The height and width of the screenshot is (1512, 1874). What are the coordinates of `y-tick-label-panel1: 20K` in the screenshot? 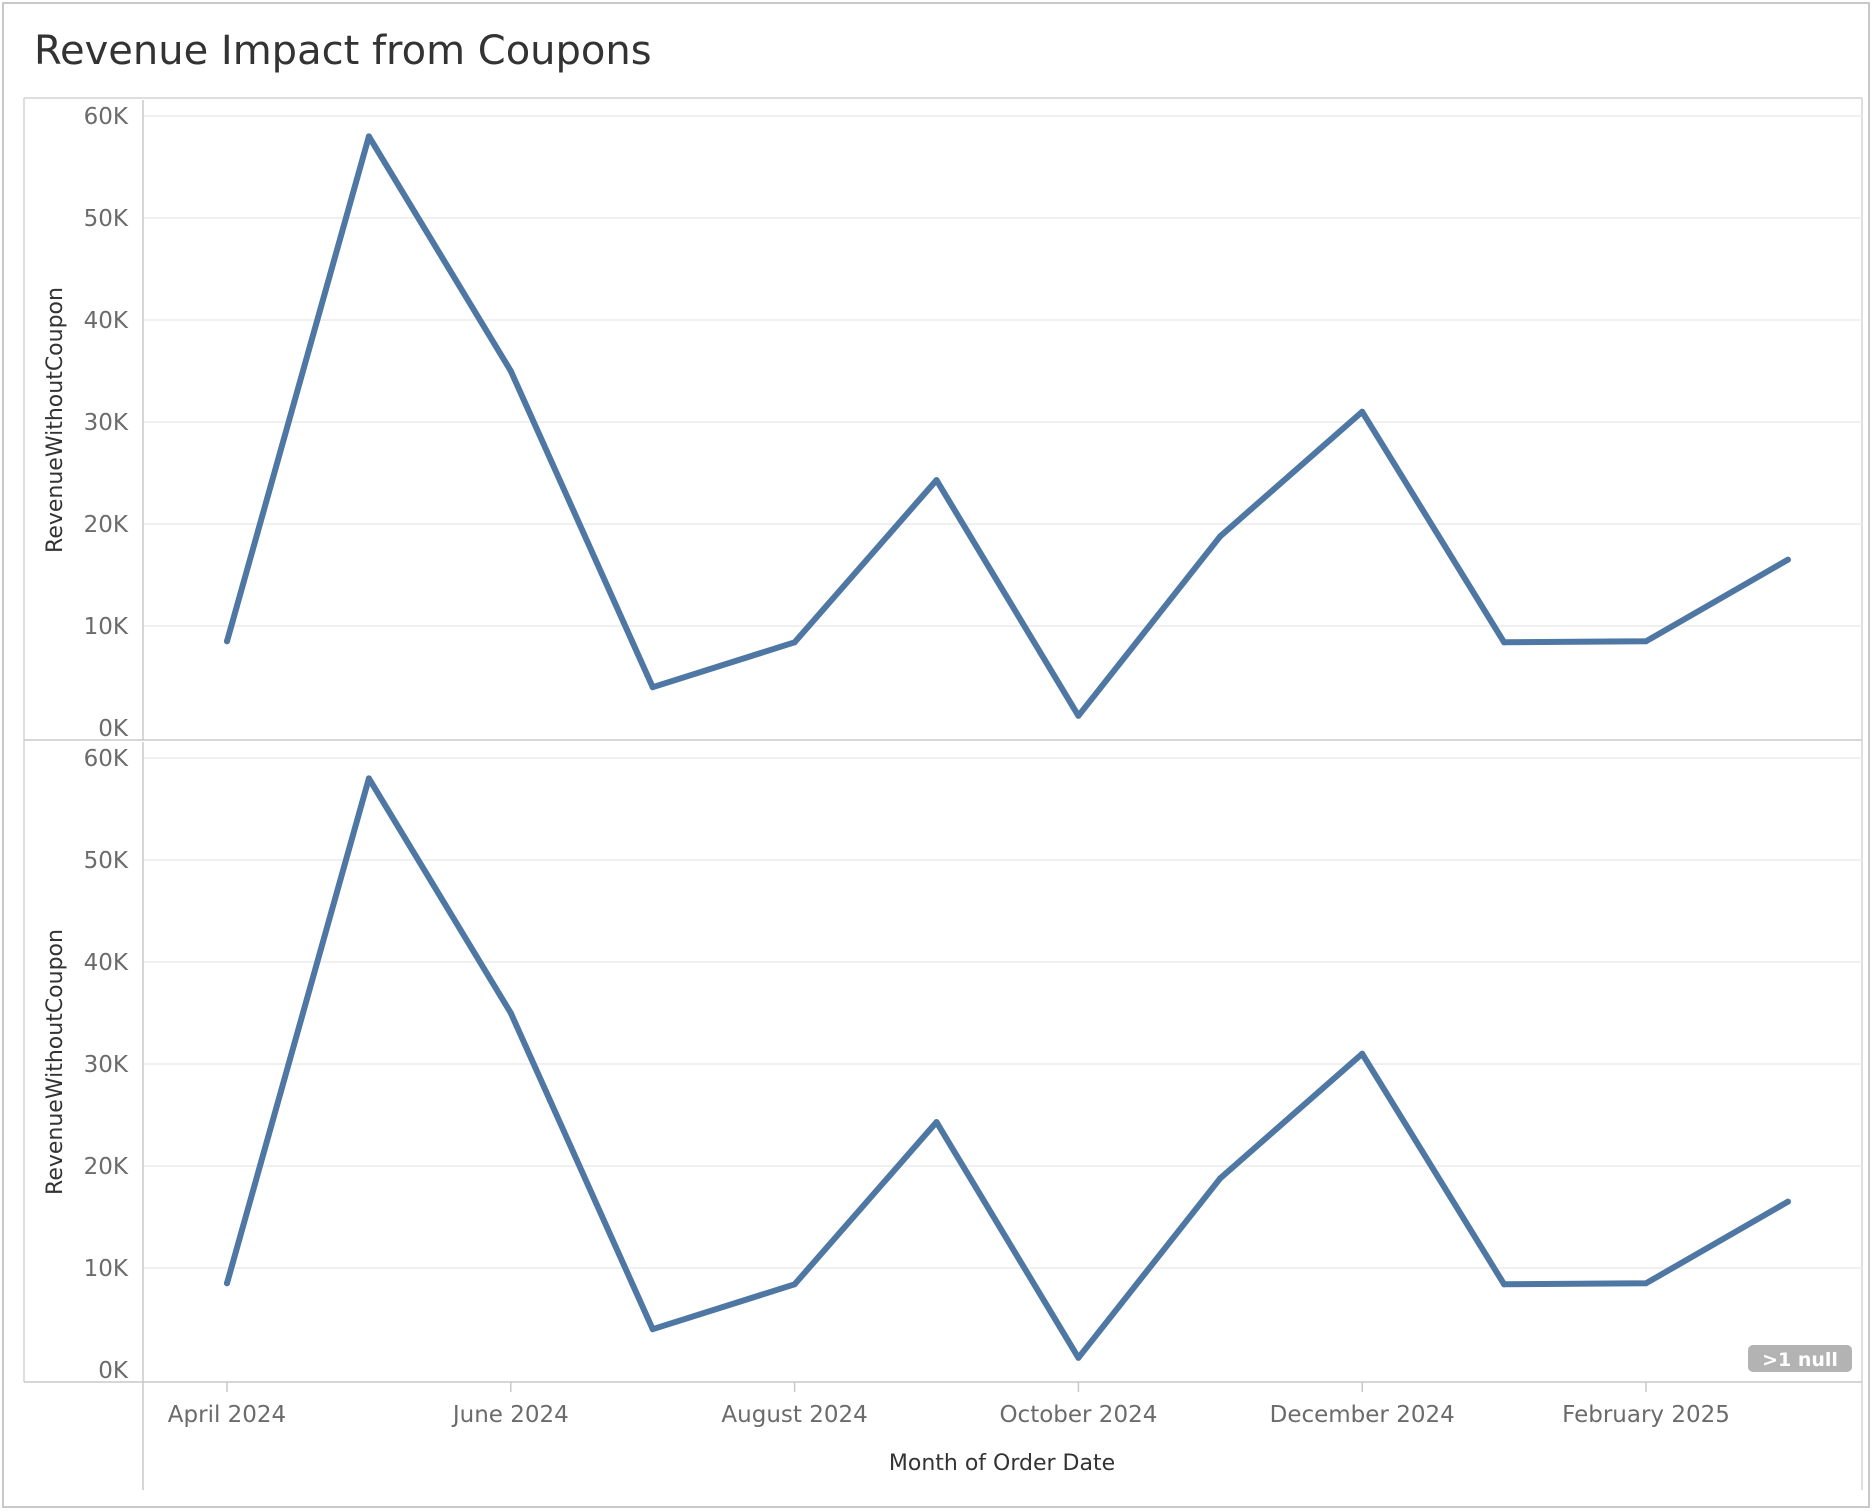 It's located at (106, 525).